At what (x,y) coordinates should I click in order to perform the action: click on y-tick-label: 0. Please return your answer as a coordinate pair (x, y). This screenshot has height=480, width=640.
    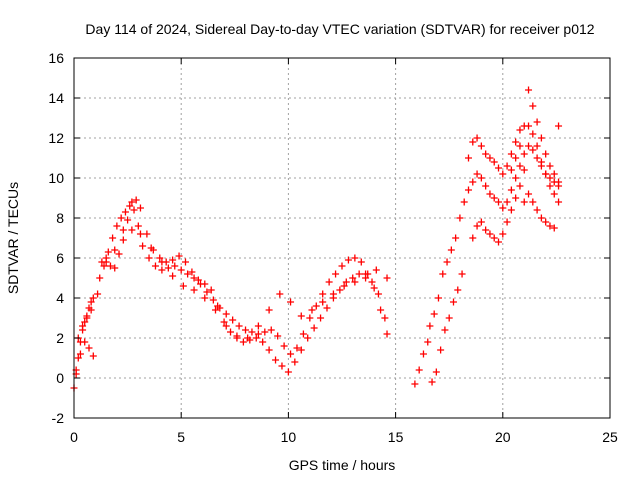
    Looking at the image, I should click on (60, 378).